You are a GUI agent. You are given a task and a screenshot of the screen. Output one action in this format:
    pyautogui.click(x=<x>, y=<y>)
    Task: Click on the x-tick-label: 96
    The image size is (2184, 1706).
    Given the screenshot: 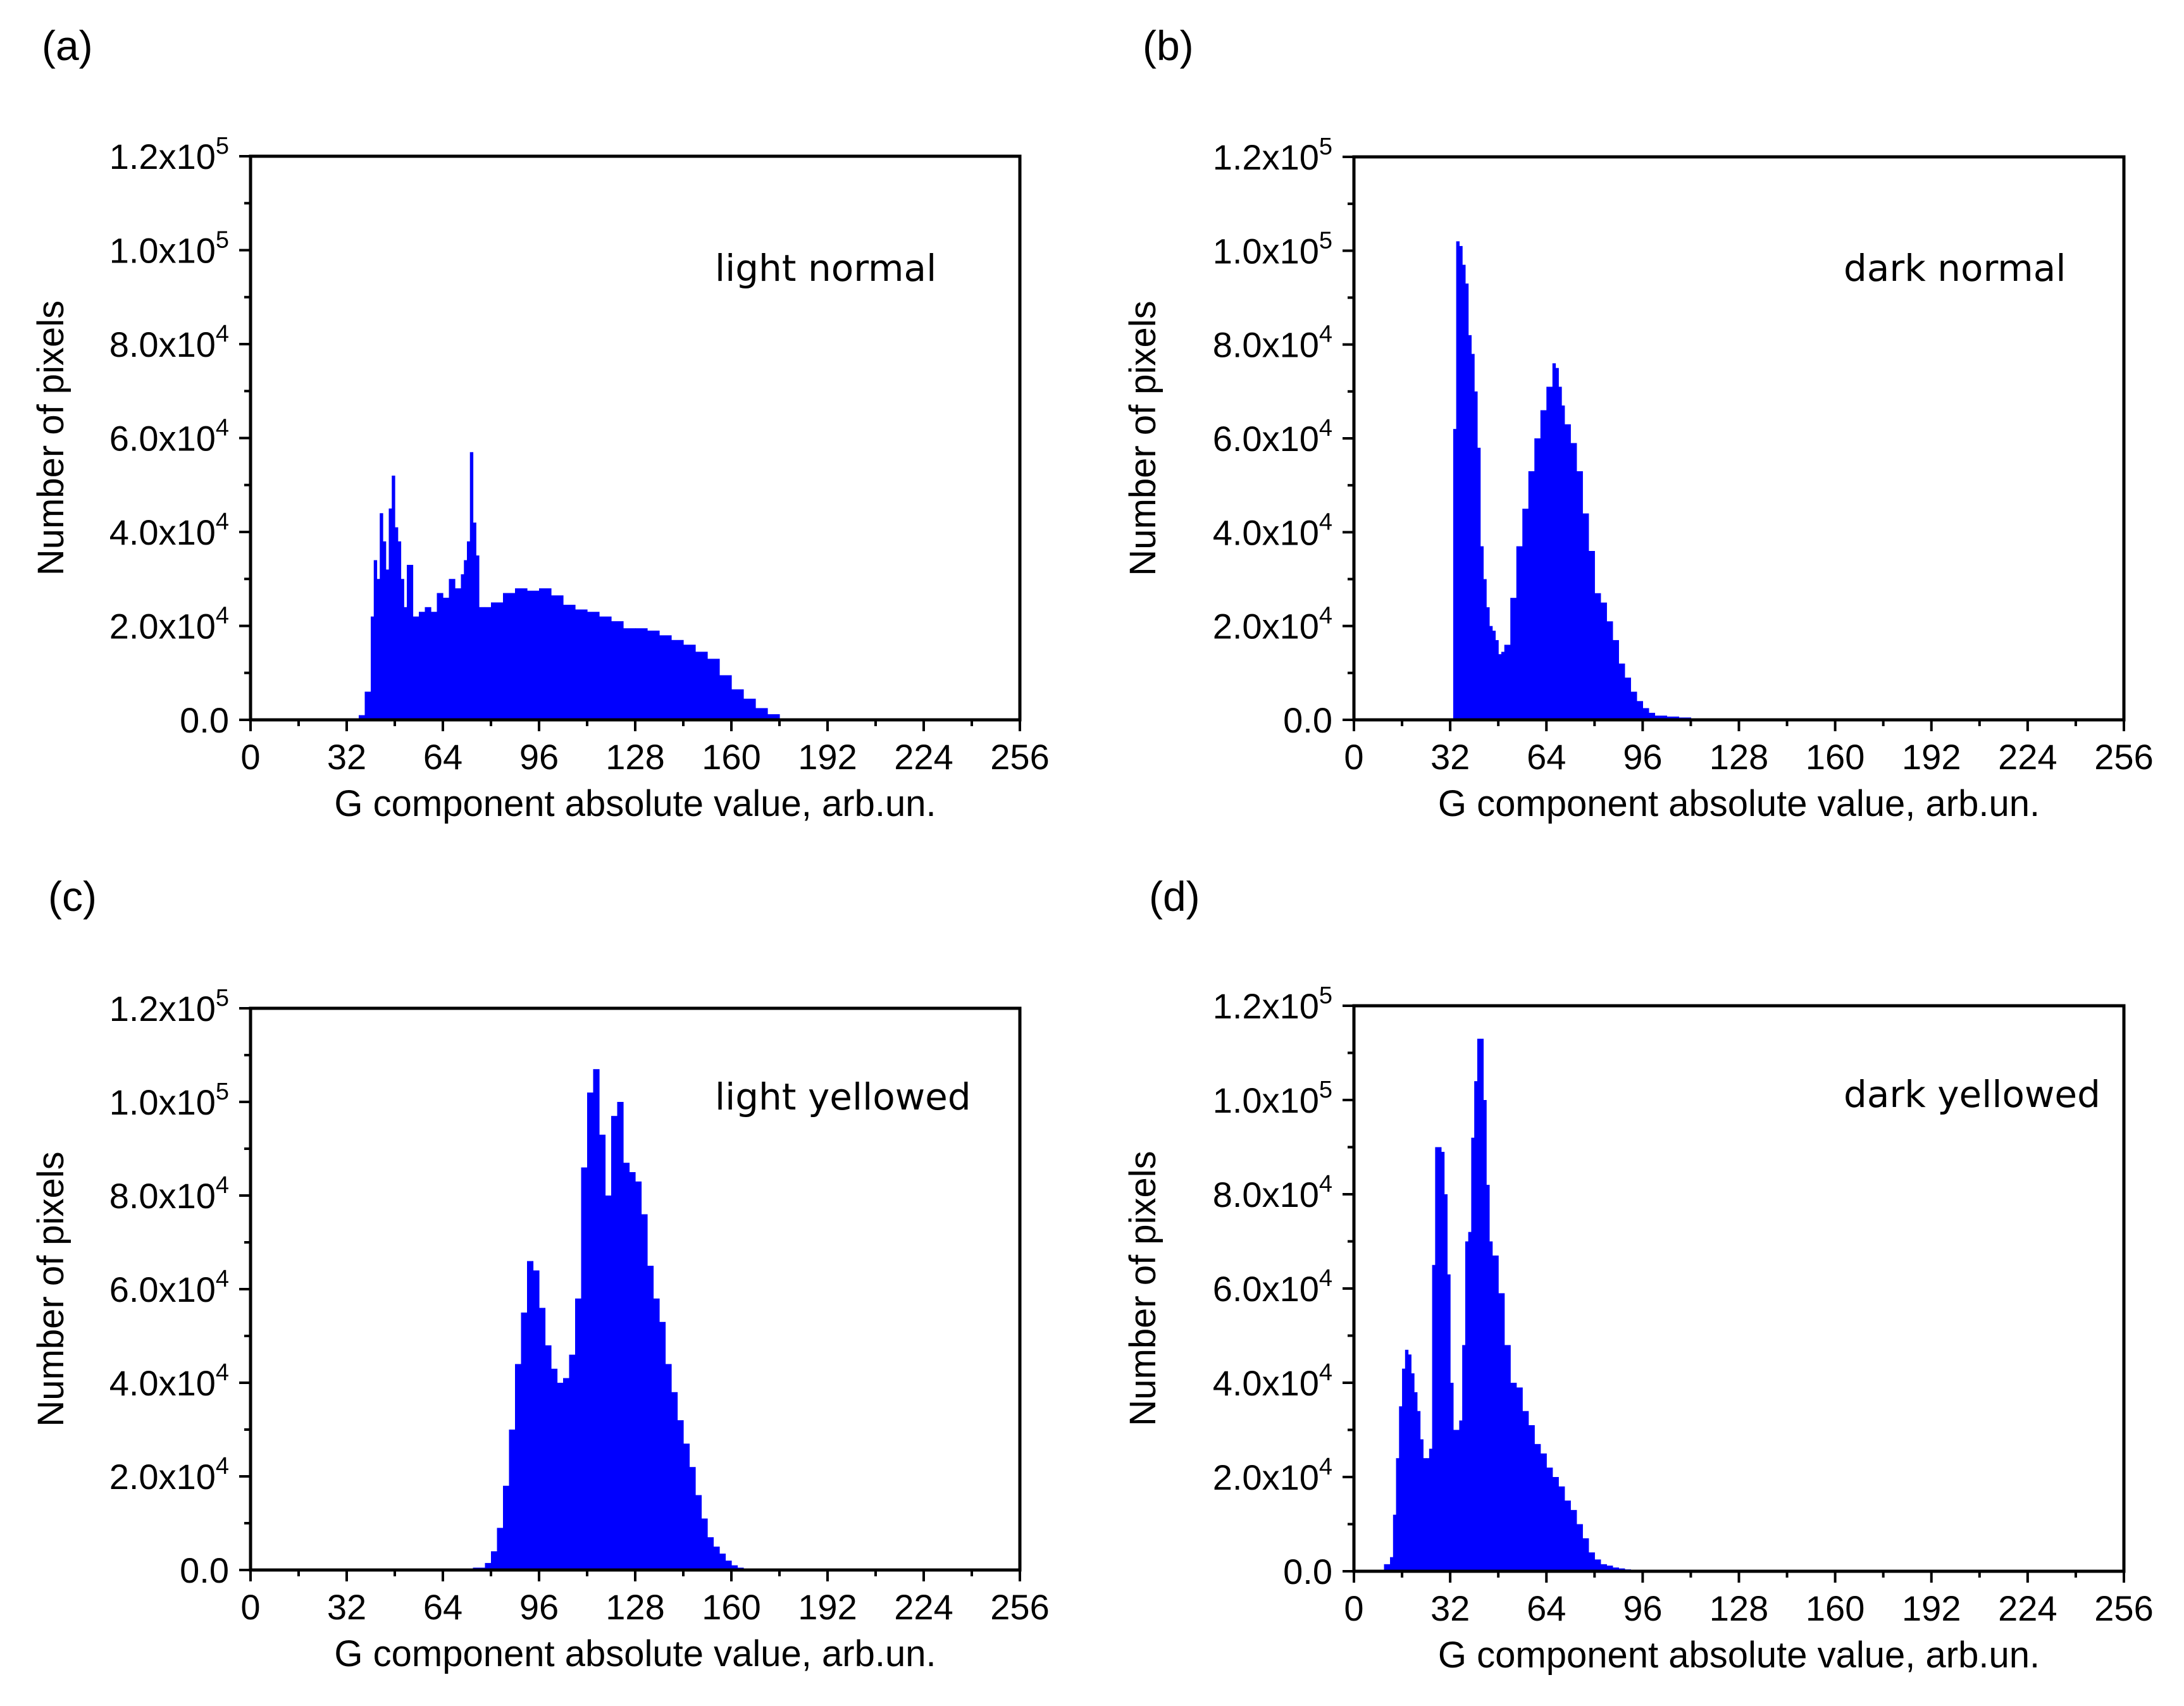 What is the action you would take?
    pyautogui.click(x=1642, y=757)
    